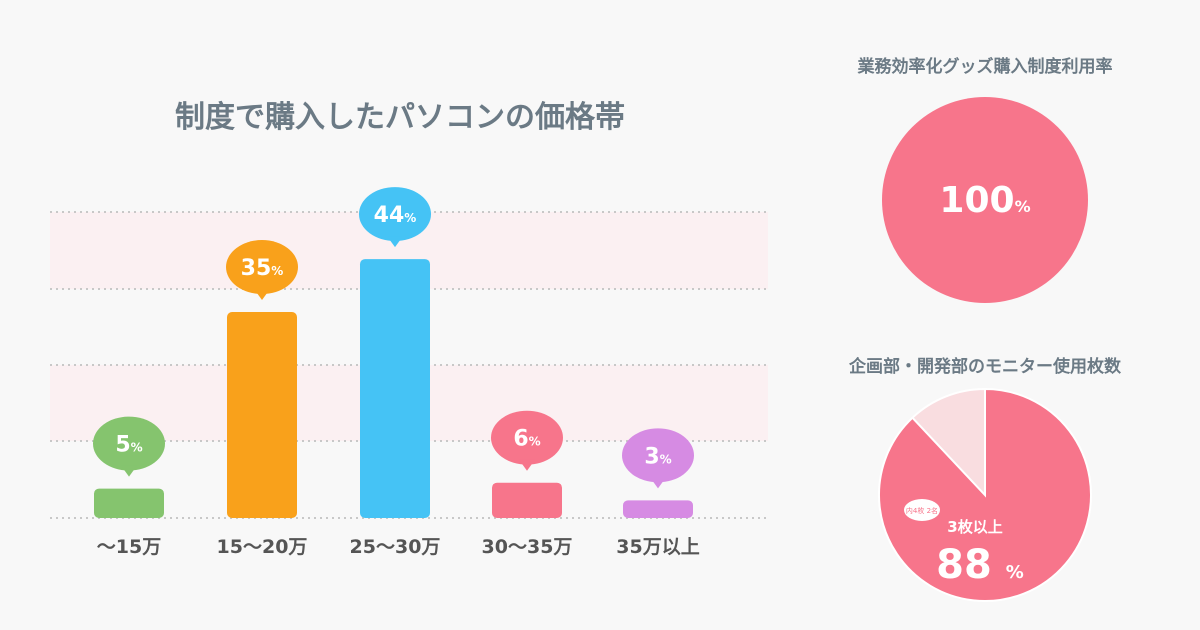 The height and width of the screenshot is (630, 1200). Describe the element at coordinates (948, 442) in the screenshot. I see `pie2-slice` at that location.